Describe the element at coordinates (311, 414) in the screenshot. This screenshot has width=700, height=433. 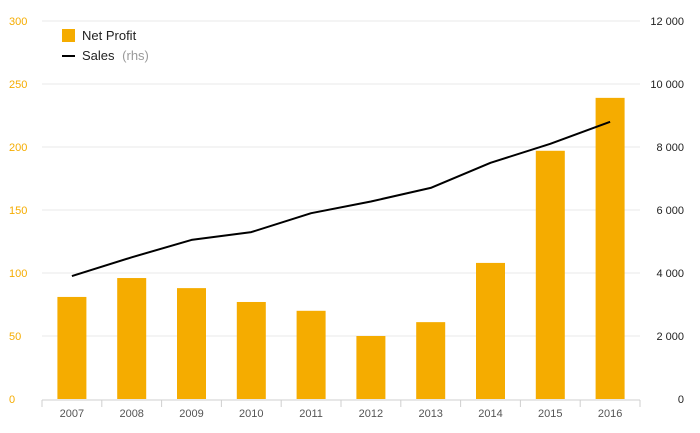
I see `x-tick-label: 2011` at that location.